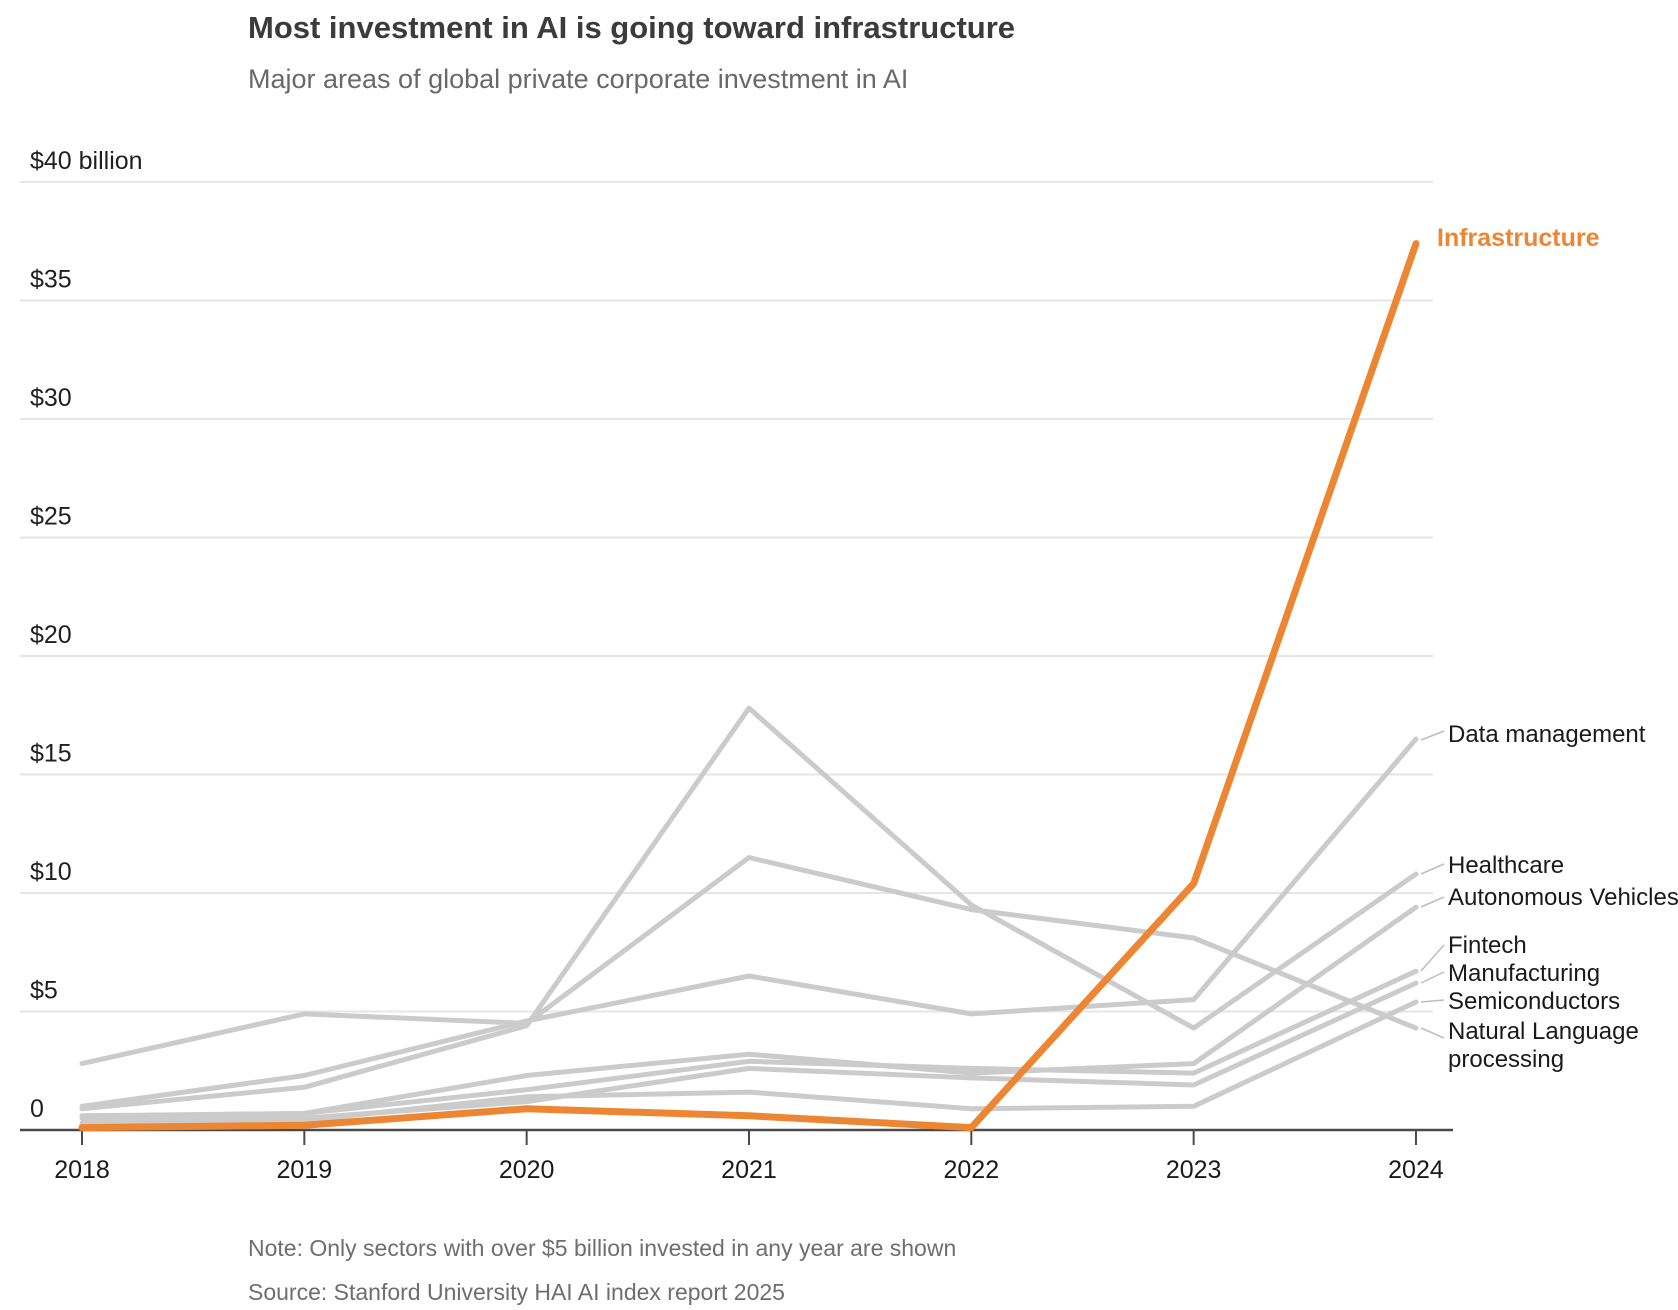 The width and height of the screenshot is (1678, 1310). What do you see at coordinates (1506, 865) in the screenshot?
I see `series-label-healthcare: Healthcare` at bounding box center [1506, 865].